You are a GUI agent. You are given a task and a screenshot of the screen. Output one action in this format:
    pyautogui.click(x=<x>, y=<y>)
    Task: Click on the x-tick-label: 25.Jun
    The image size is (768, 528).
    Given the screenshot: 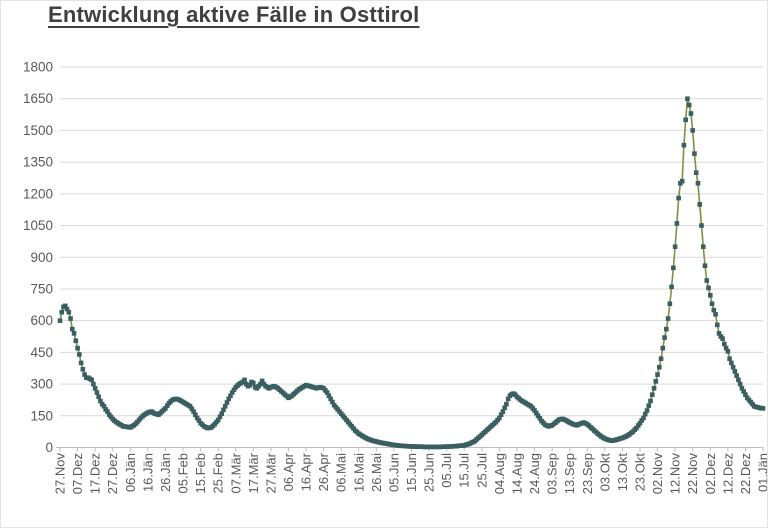 What is the action you would take?
    pyautogui.click(x=429, y=472)
    